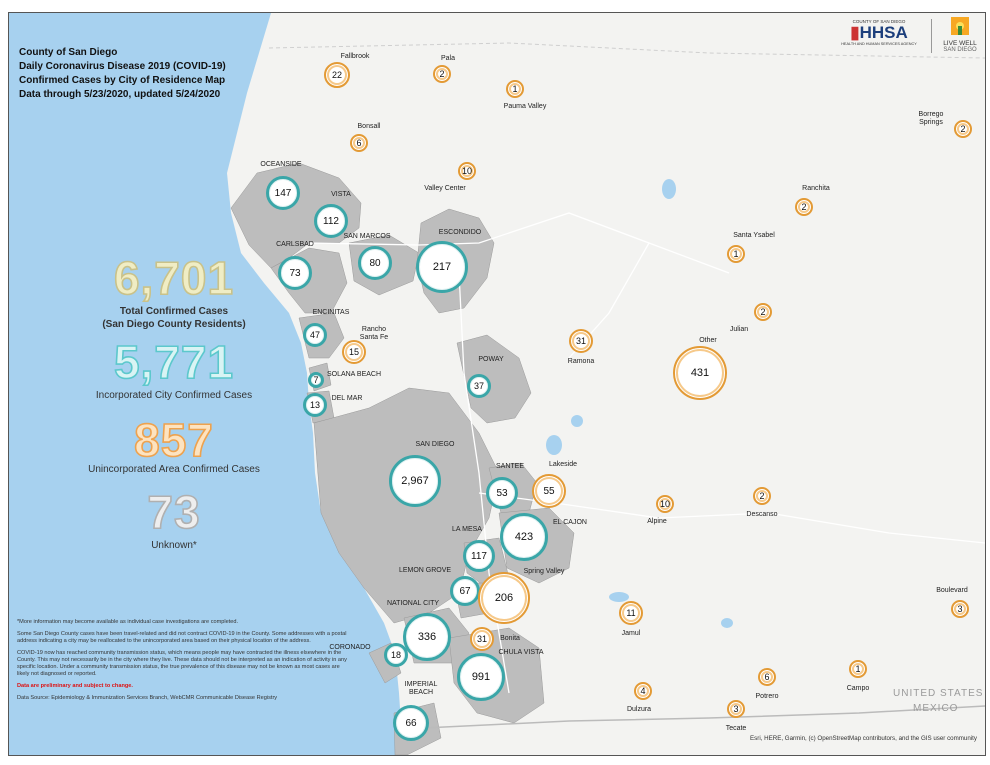 This screenshot has height=765, width=990. What do you see at coordinates (354, 374) in the screenshot?
I see `place-label-solana-beach: SOLANA BEACH` at bounding box center [354, 374].